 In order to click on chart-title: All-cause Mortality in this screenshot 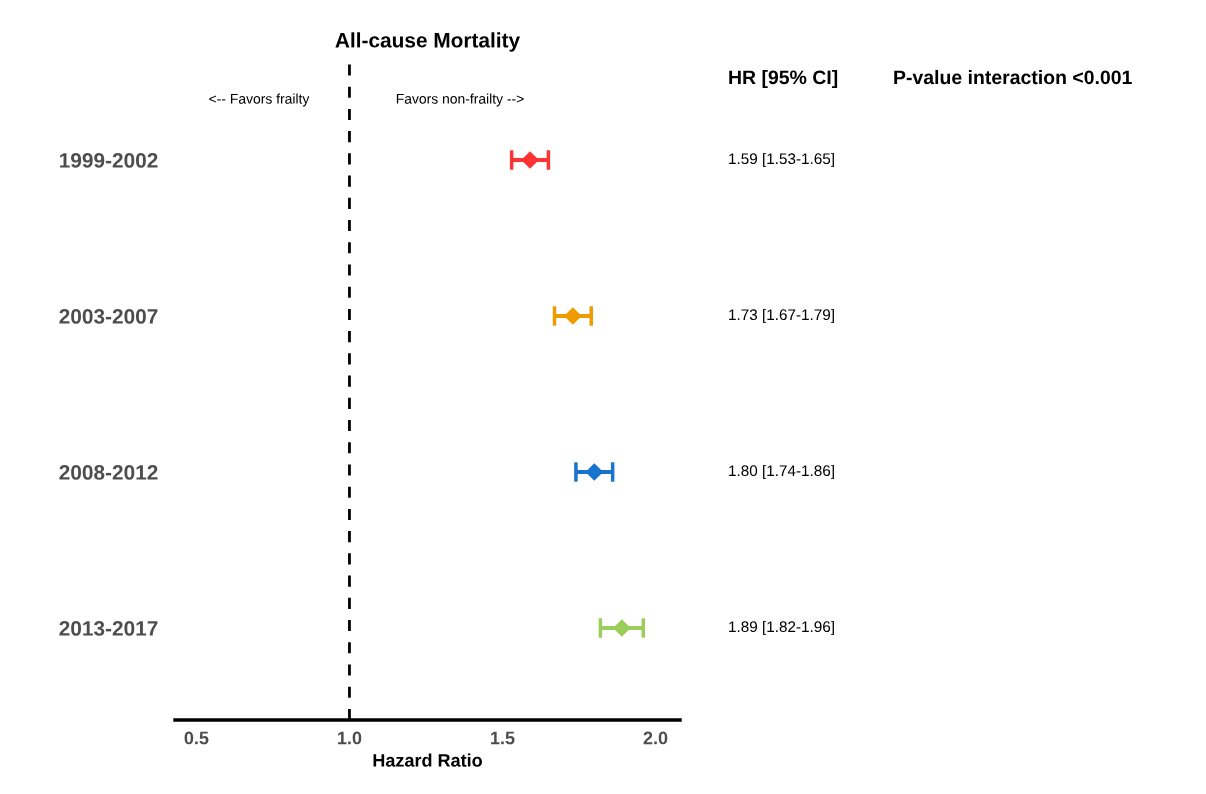, I will do `click(428, 42)`.